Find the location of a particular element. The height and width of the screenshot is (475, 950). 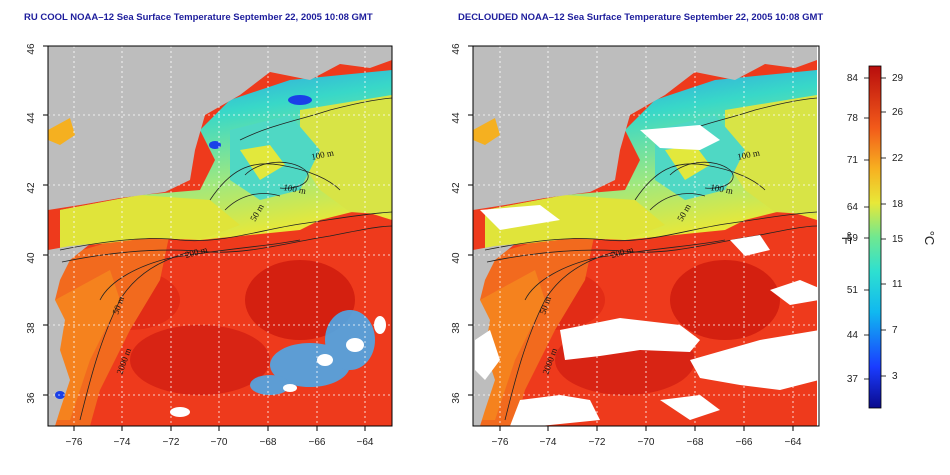

colorbar-c-tick: 18 is located at coordinates (898, 204).